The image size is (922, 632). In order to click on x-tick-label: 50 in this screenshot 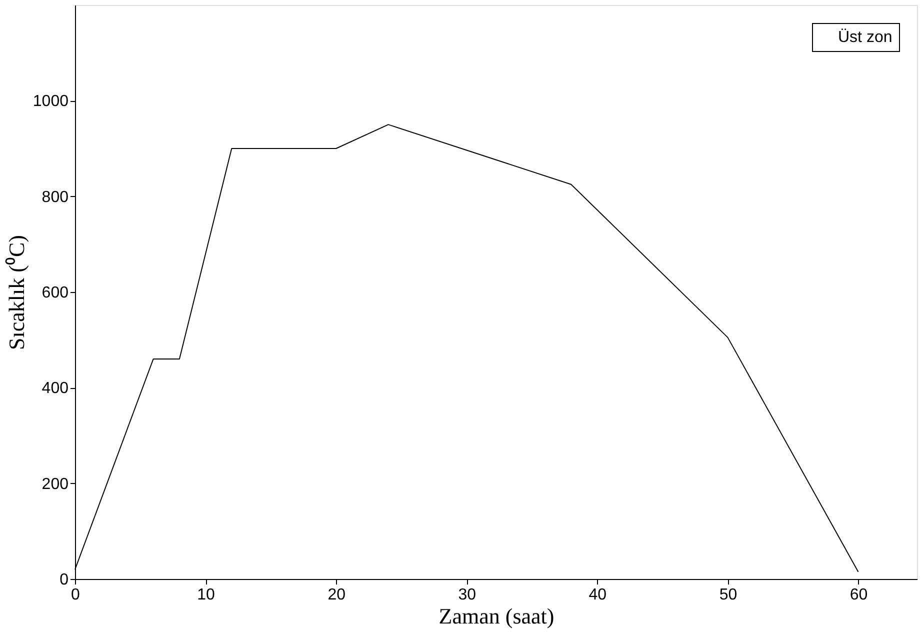, I will do `click(728, 595)`.